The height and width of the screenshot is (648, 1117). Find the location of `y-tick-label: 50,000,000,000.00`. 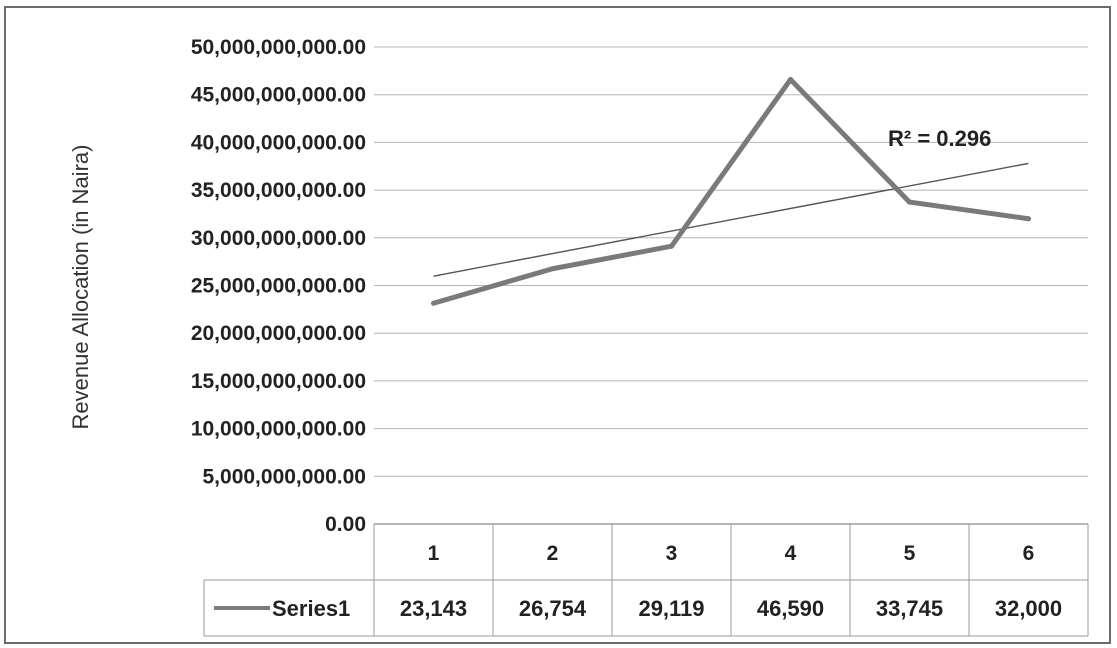

y-tick-label: 50,000,000,000.00 is located at coordinates (278, 47).